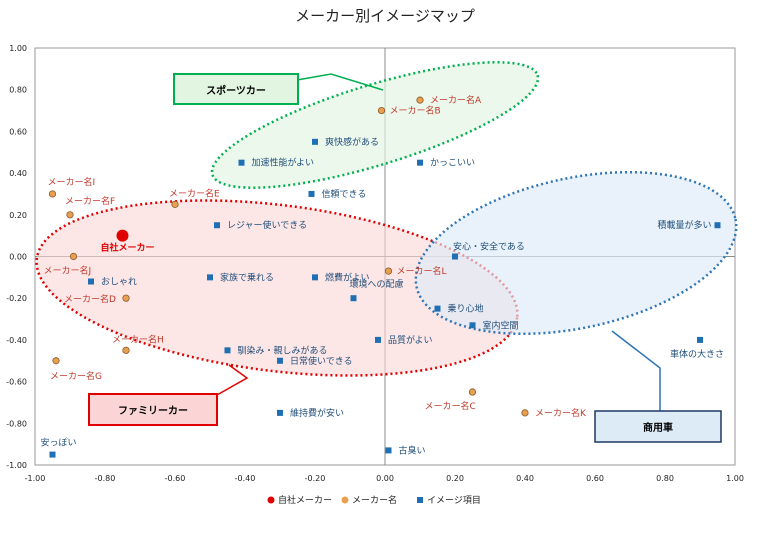  What do you see at coordinates (697, 354) in the screenshot?
I see `image-item-label: 車体の大きさ` at bounding box center [697, 354].